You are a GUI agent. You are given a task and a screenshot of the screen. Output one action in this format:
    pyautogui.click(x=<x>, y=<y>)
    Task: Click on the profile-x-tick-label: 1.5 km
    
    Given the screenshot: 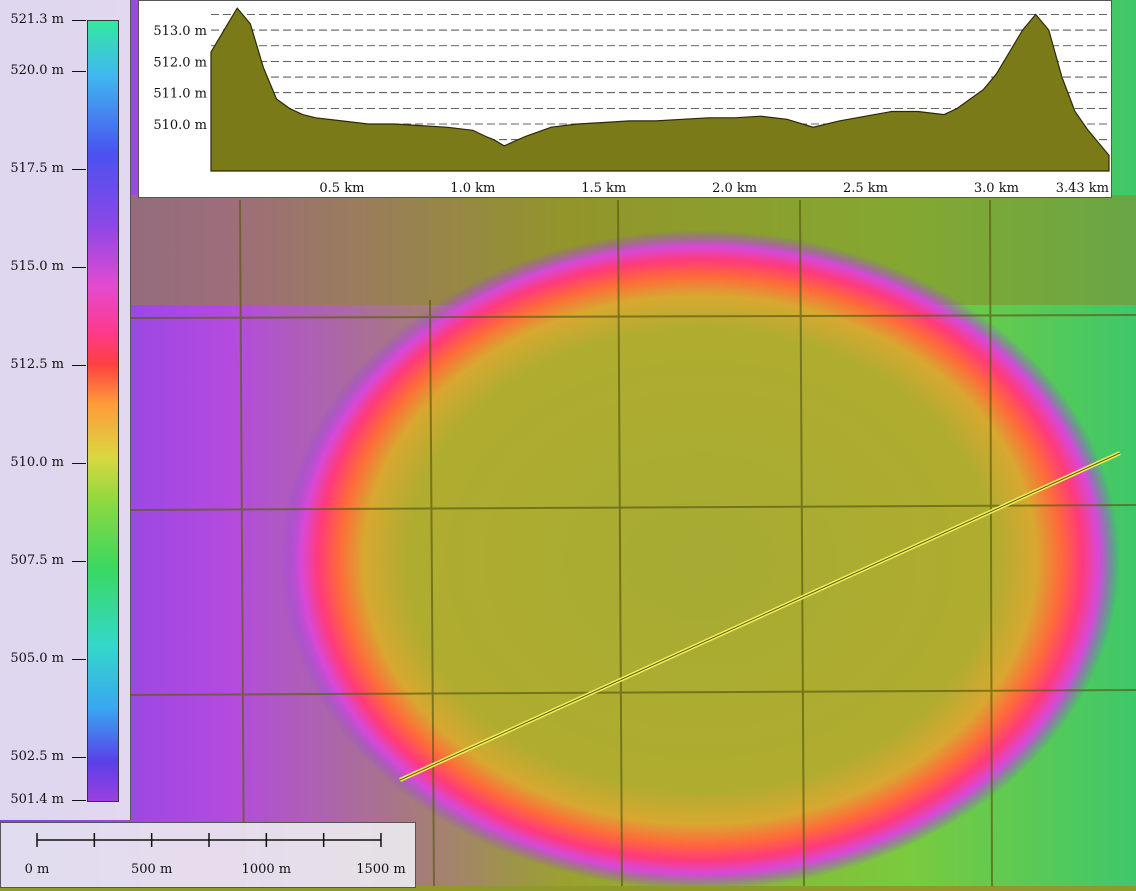 What is the action you would take?
    pyautogui.click(x=603, y=188)
    